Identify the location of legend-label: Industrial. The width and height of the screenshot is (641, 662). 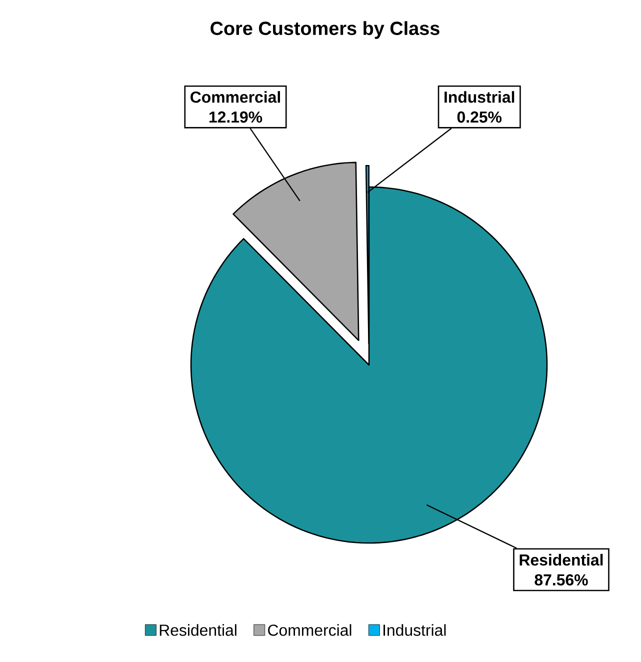
(415, 630).